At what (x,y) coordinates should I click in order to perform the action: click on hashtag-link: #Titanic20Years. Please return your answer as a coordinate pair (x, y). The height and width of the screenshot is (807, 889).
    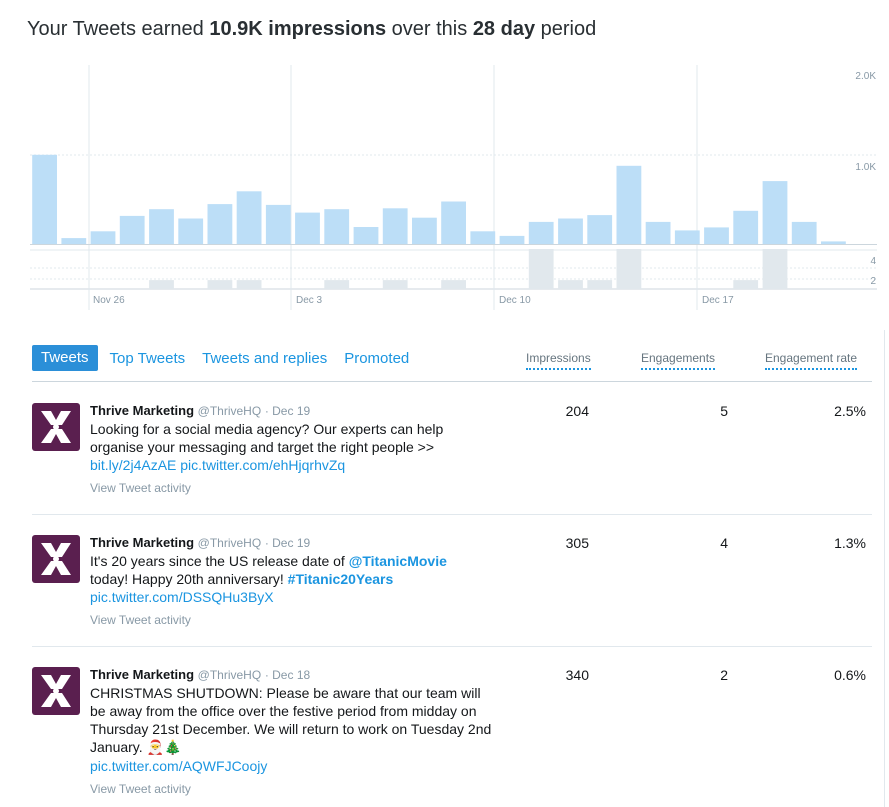
    Looking at the image, I should click on (340, 579).